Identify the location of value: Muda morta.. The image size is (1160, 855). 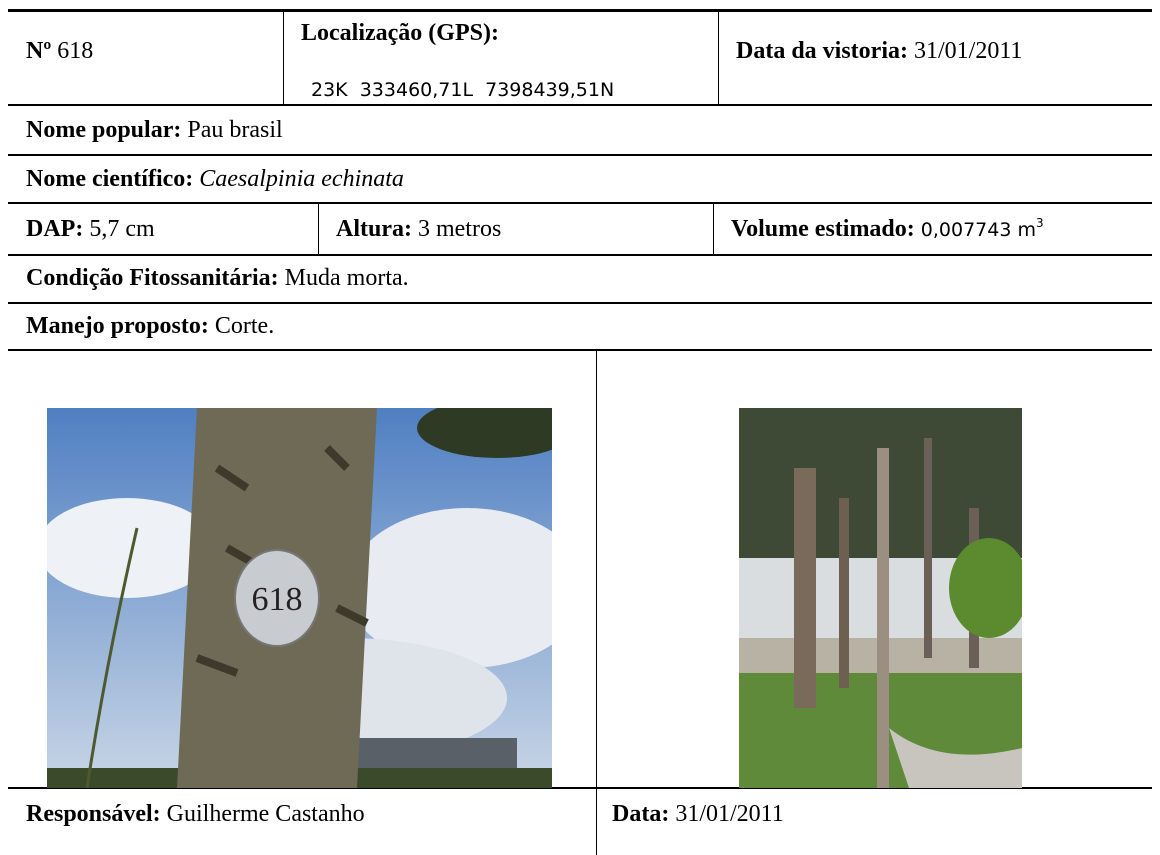
(346, 278).